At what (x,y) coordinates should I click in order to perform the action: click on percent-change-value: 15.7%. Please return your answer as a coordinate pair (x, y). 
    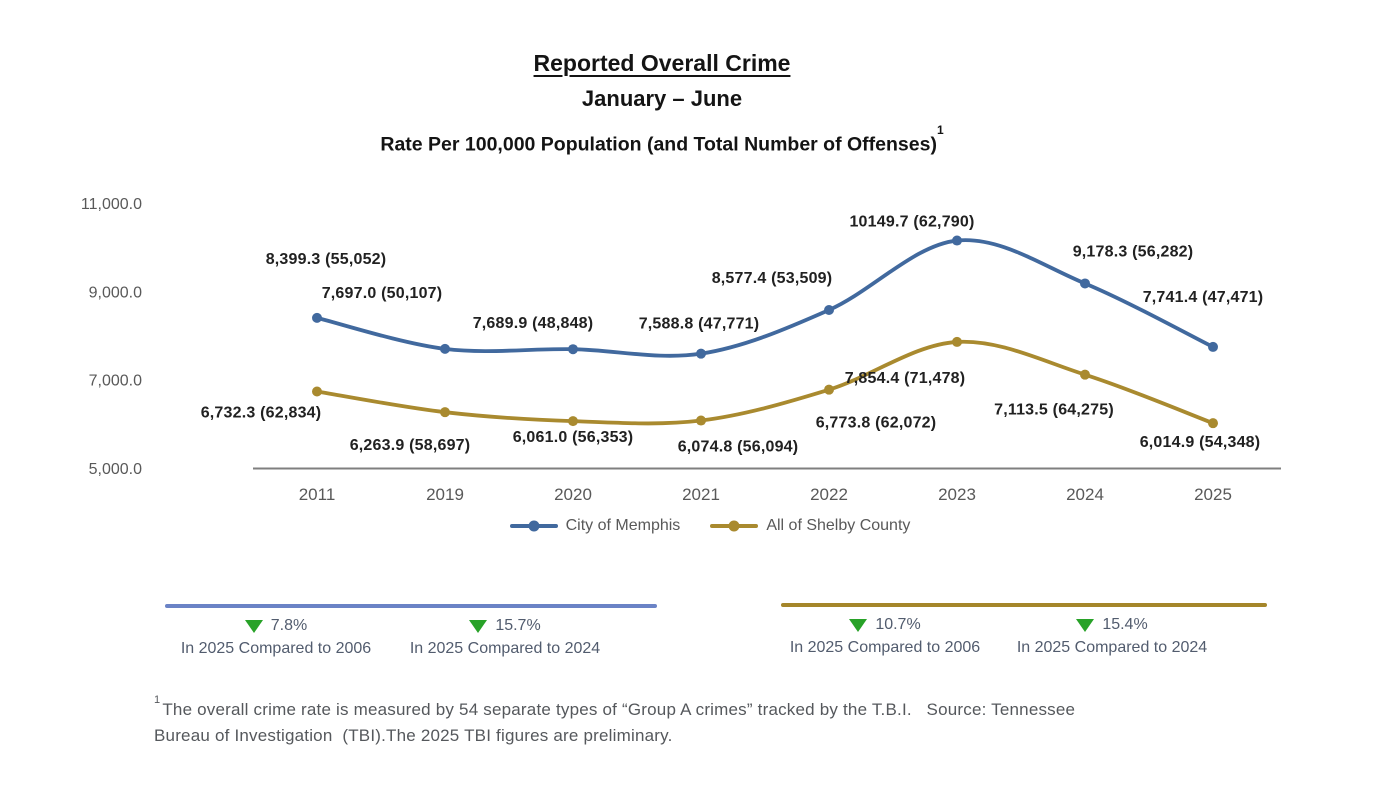
    Looking at the image, I should click on (518, 625).